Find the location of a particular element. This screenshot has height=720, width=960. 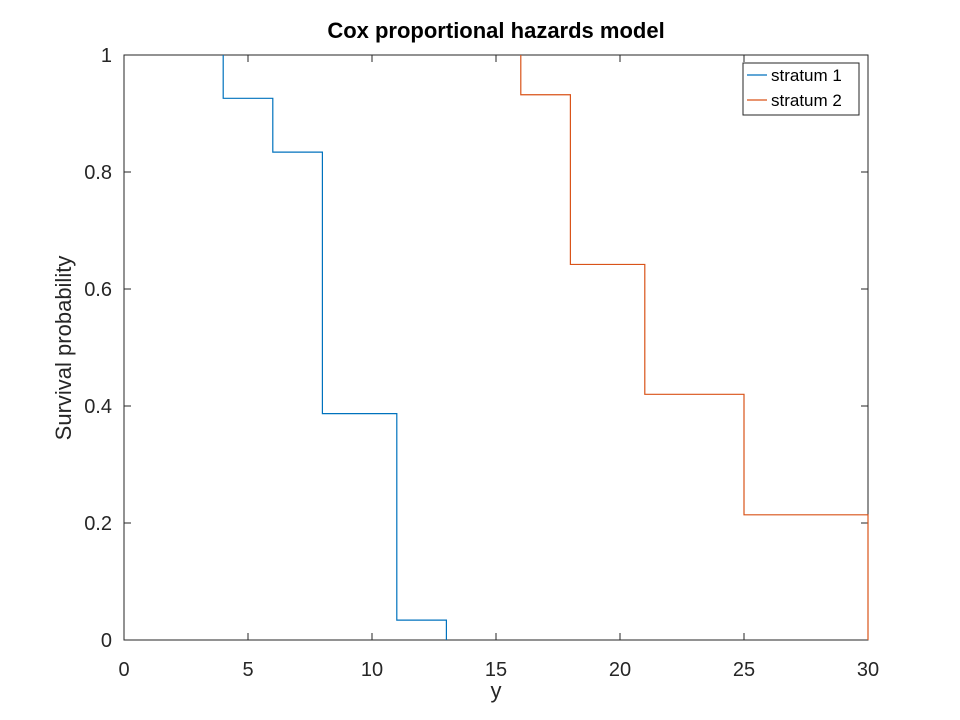

x-tick-label: 0 is located at coordinates (123, 670).